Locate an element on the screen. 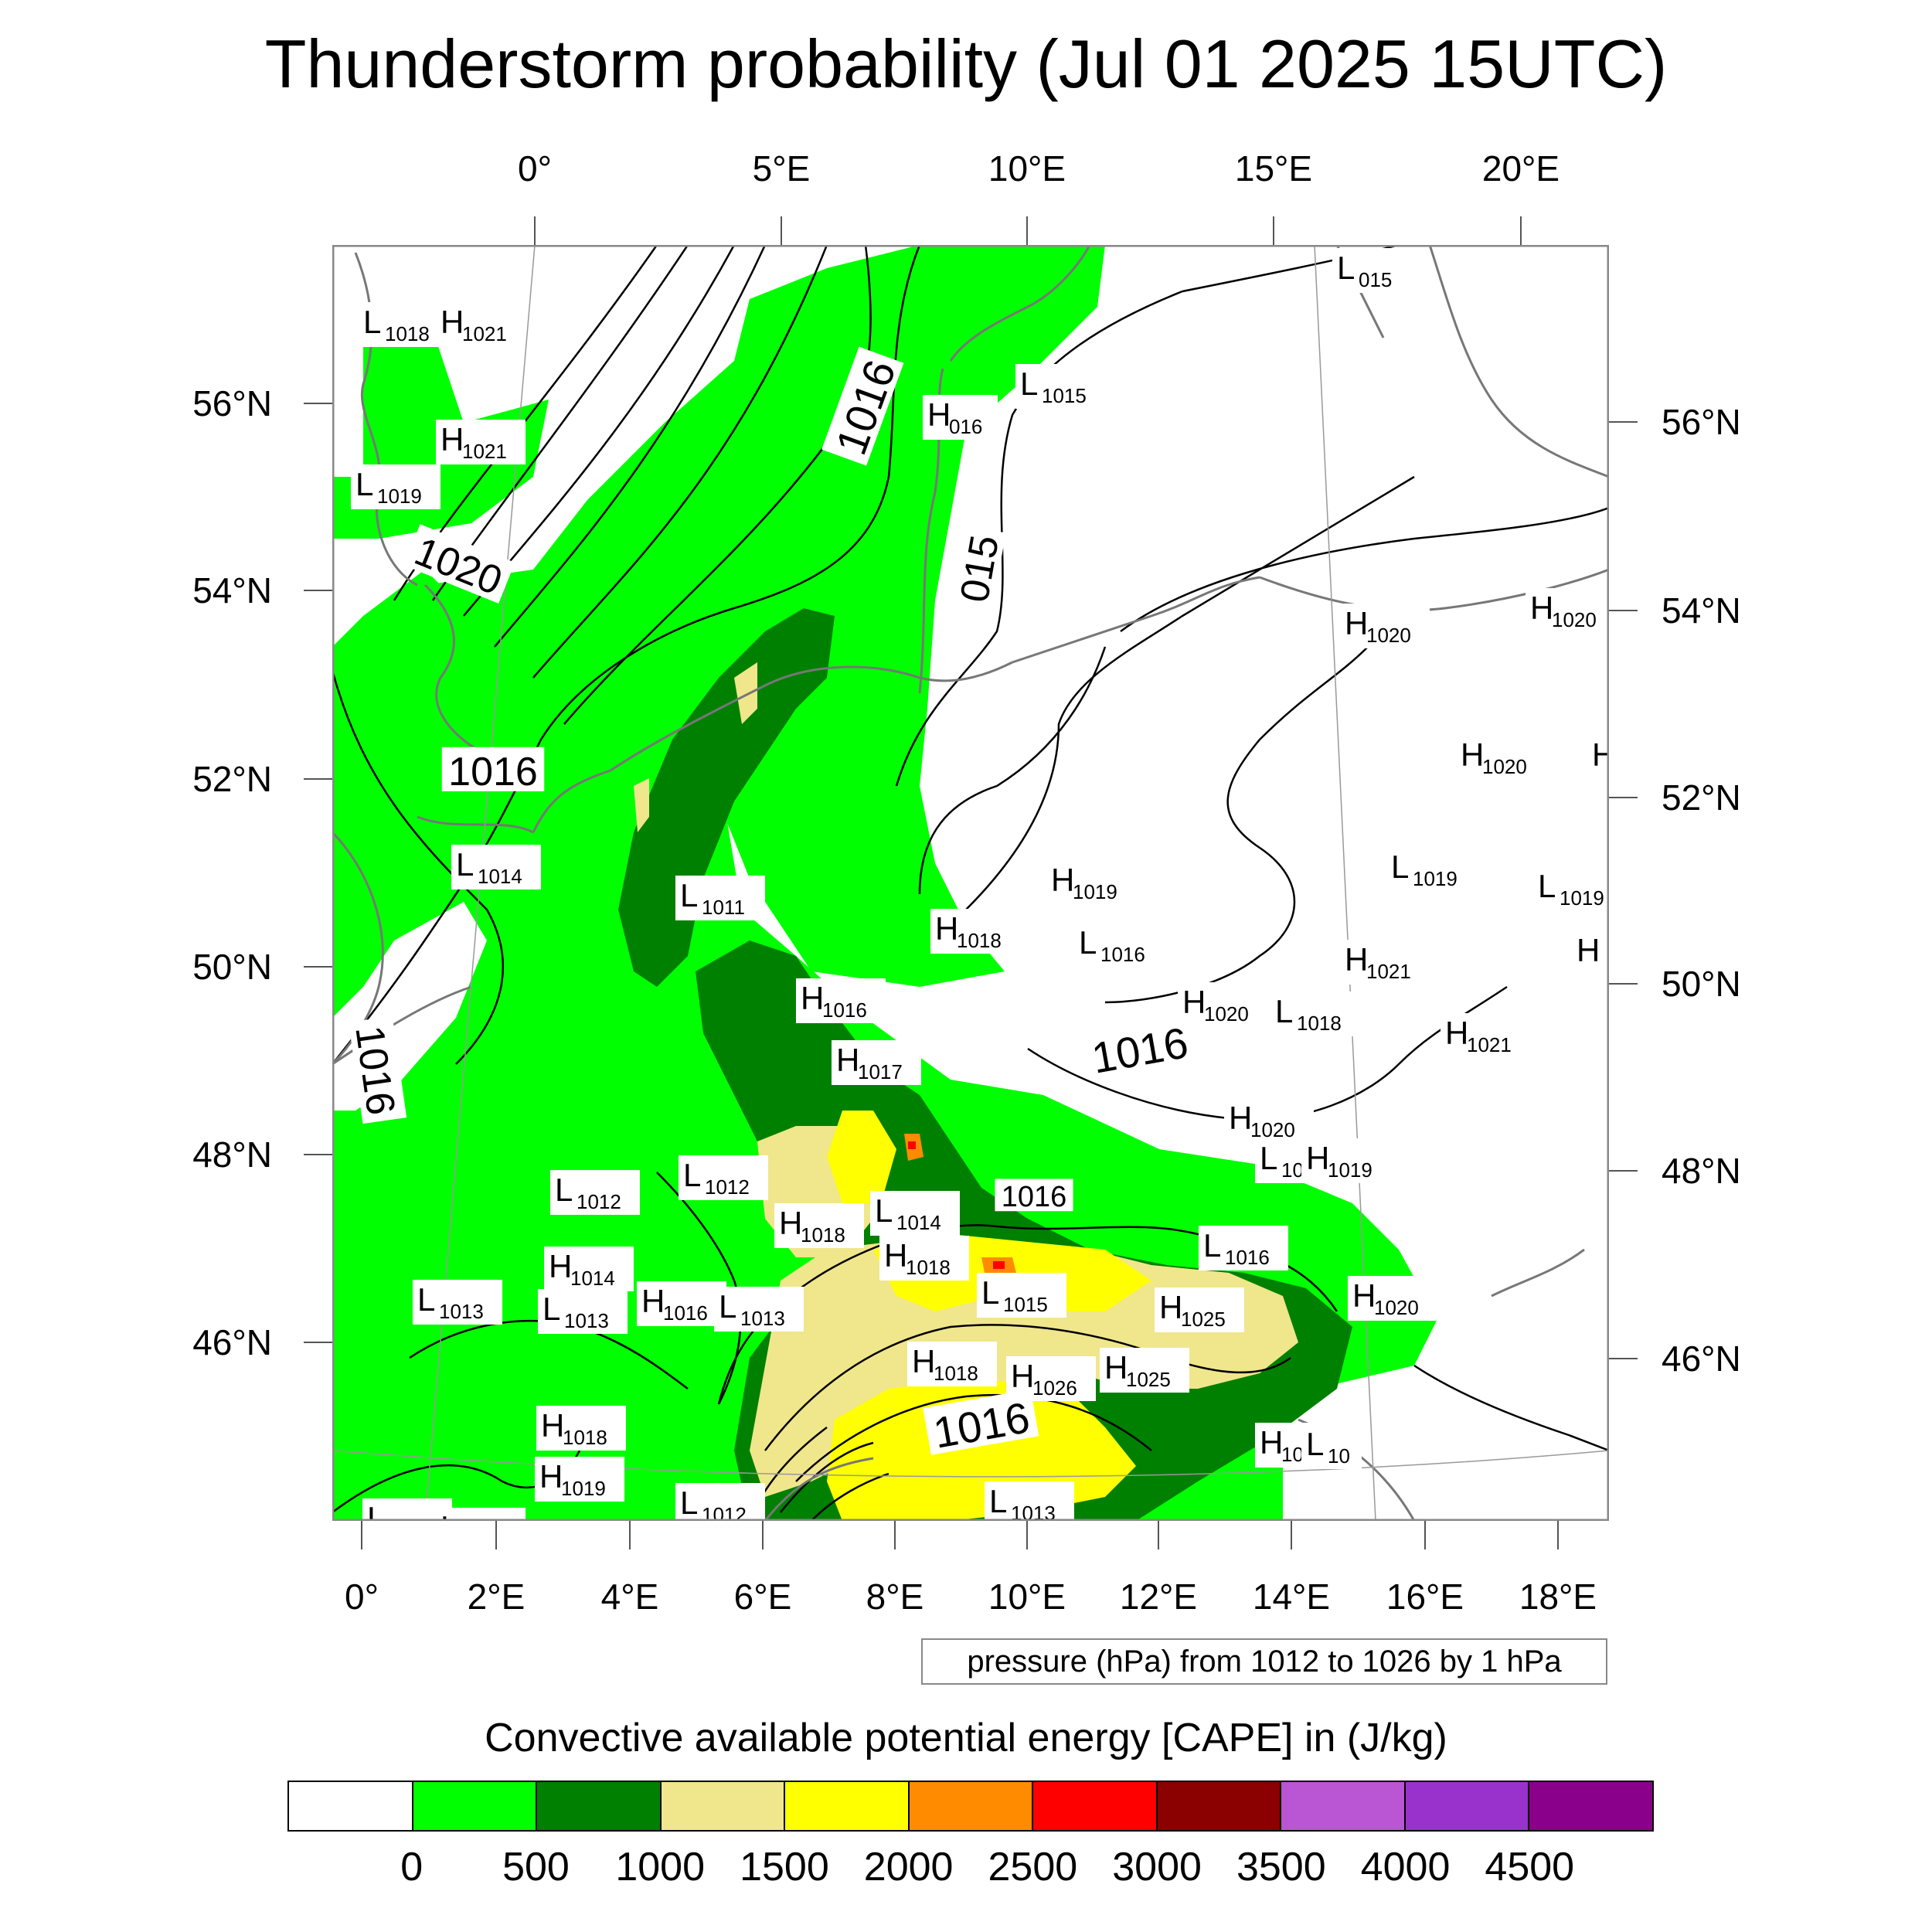  svg-text: 1014 is located at coordinates (500, 877).